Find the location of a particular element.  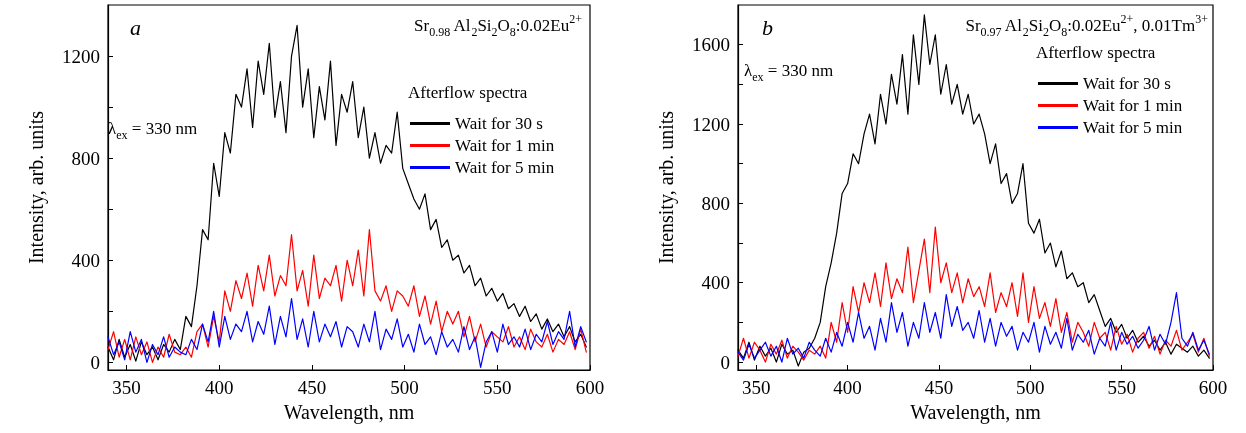

y-tick-label: 1600 is located at coordinates (711, 45).